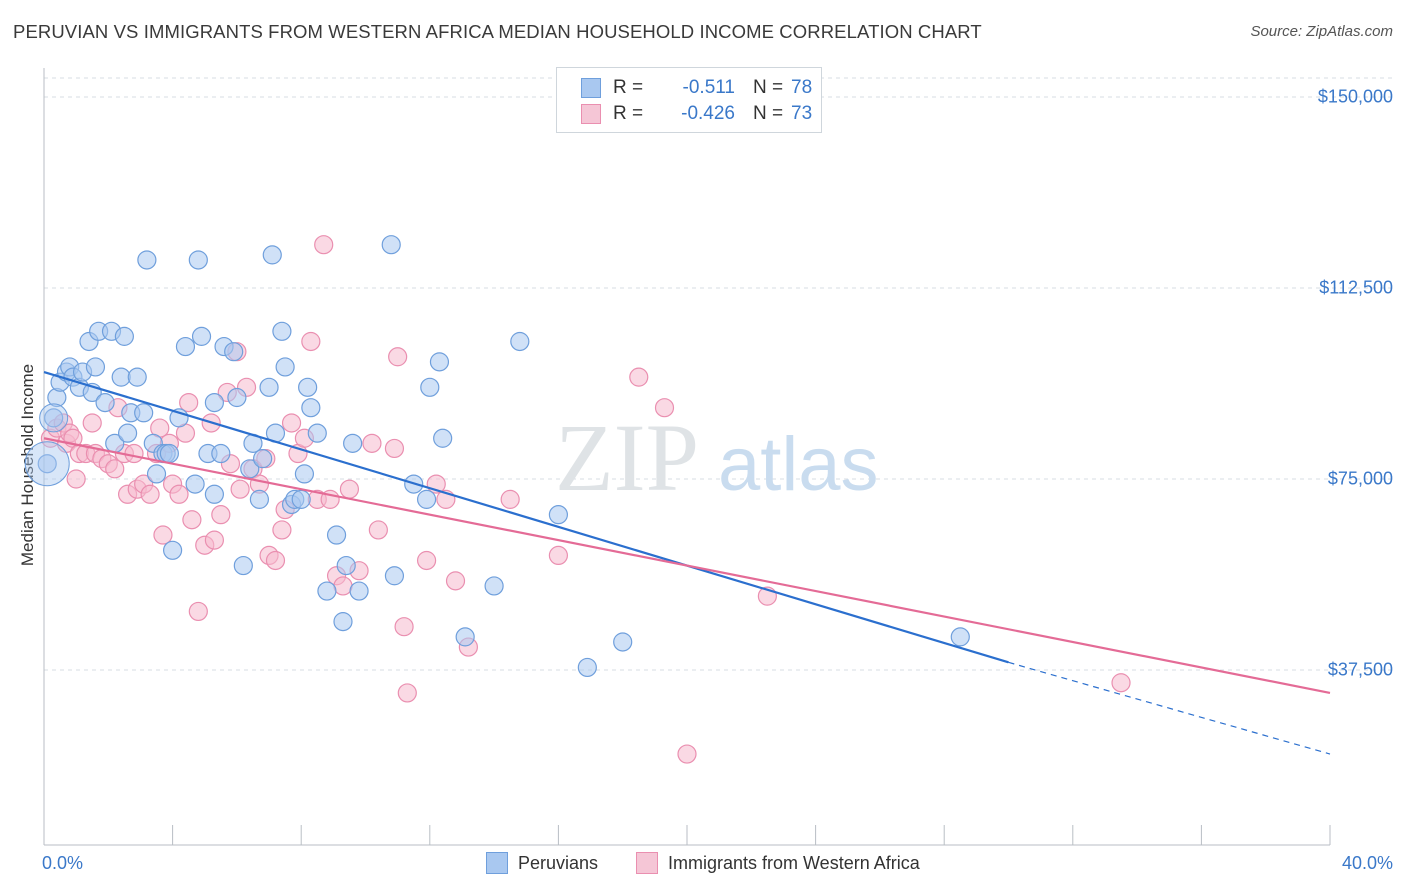 The height and width of the screenshot is (892, 1406). Describe the element at coordinates (591, 88) in the screenshot. I see `legend-swatch-blue` at that location.